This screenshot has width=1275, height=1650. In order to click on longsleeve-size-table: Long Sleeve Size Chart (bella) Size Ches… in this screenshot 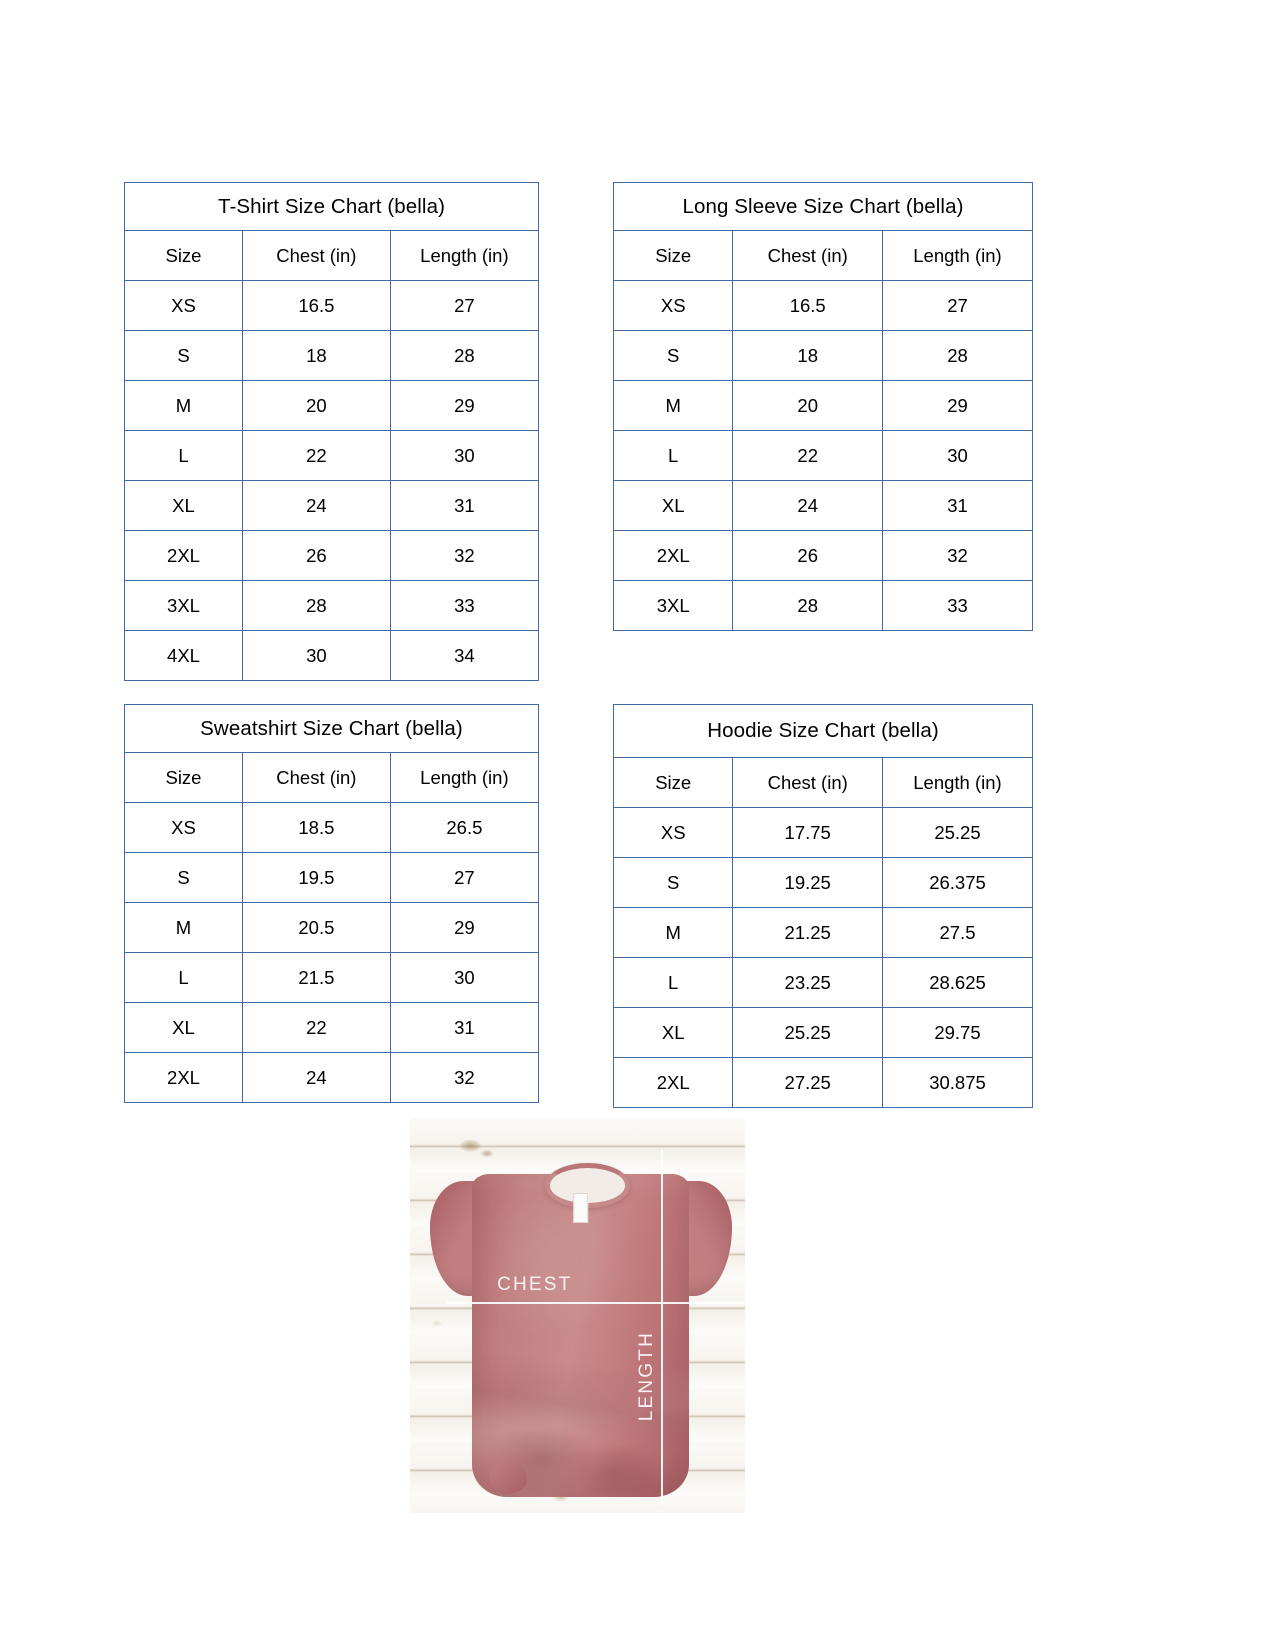, I will do `click(823, 406)`.